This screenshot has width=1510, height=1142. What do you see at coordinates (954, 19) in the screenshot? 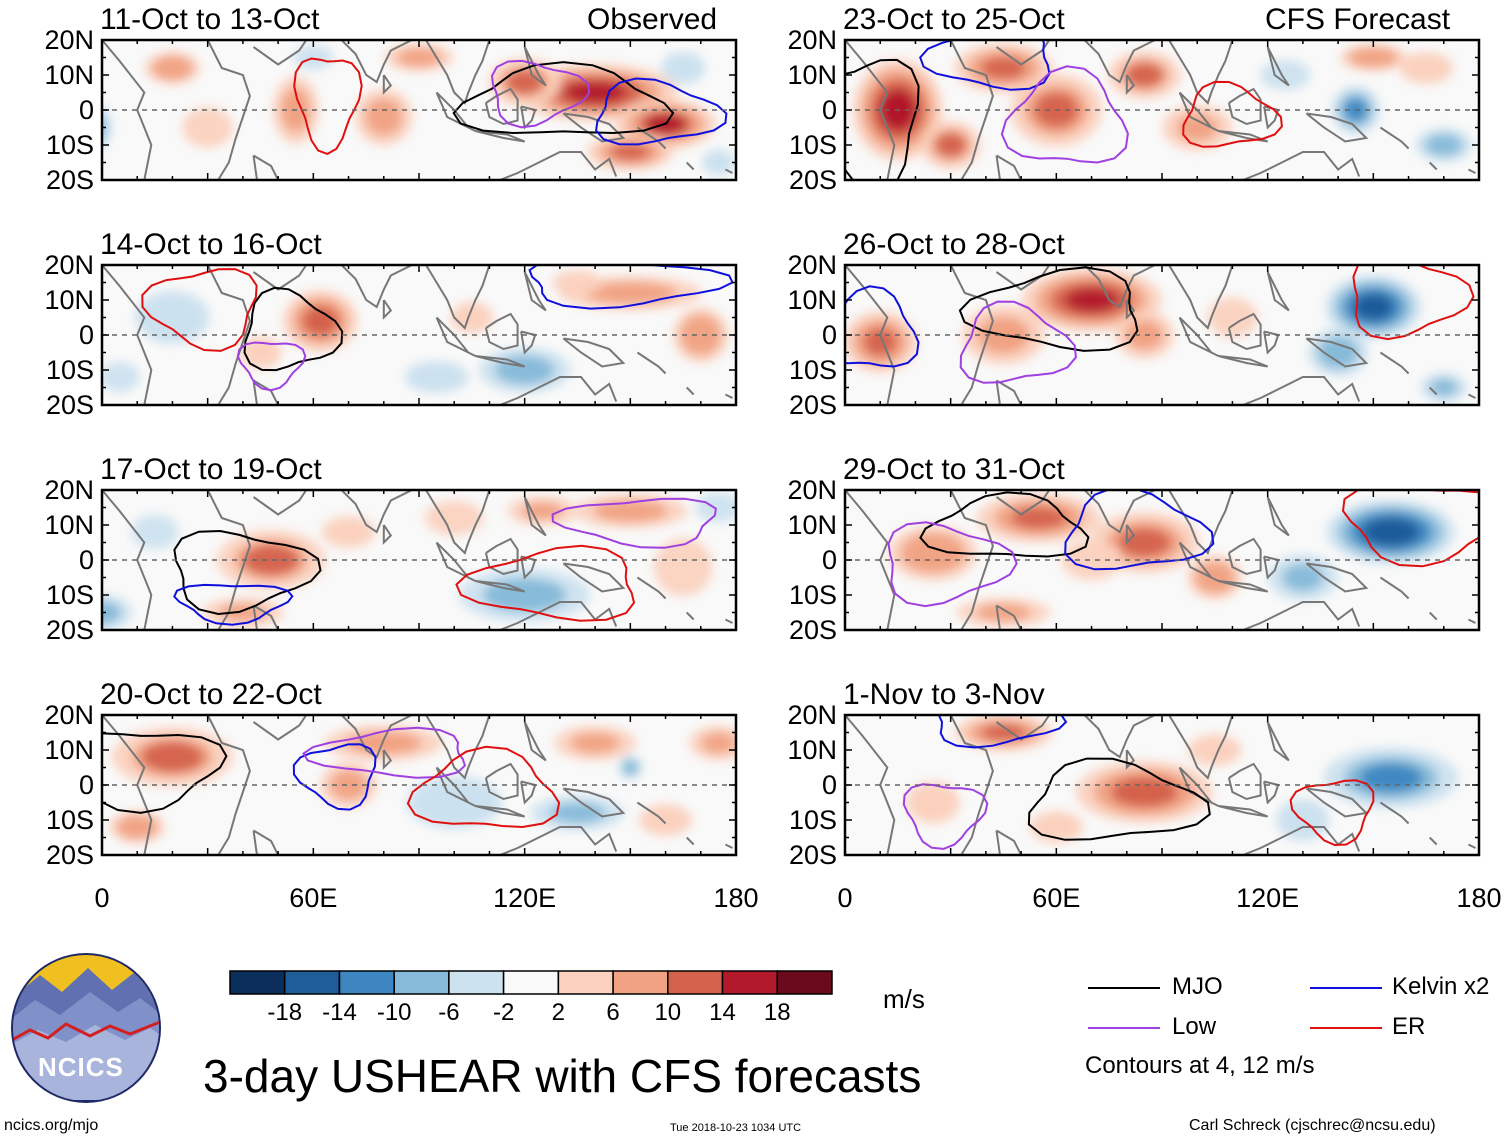
I see `panel-title-fc1: 23-Oct to 25-Oct` at bounding box center [954, 19].